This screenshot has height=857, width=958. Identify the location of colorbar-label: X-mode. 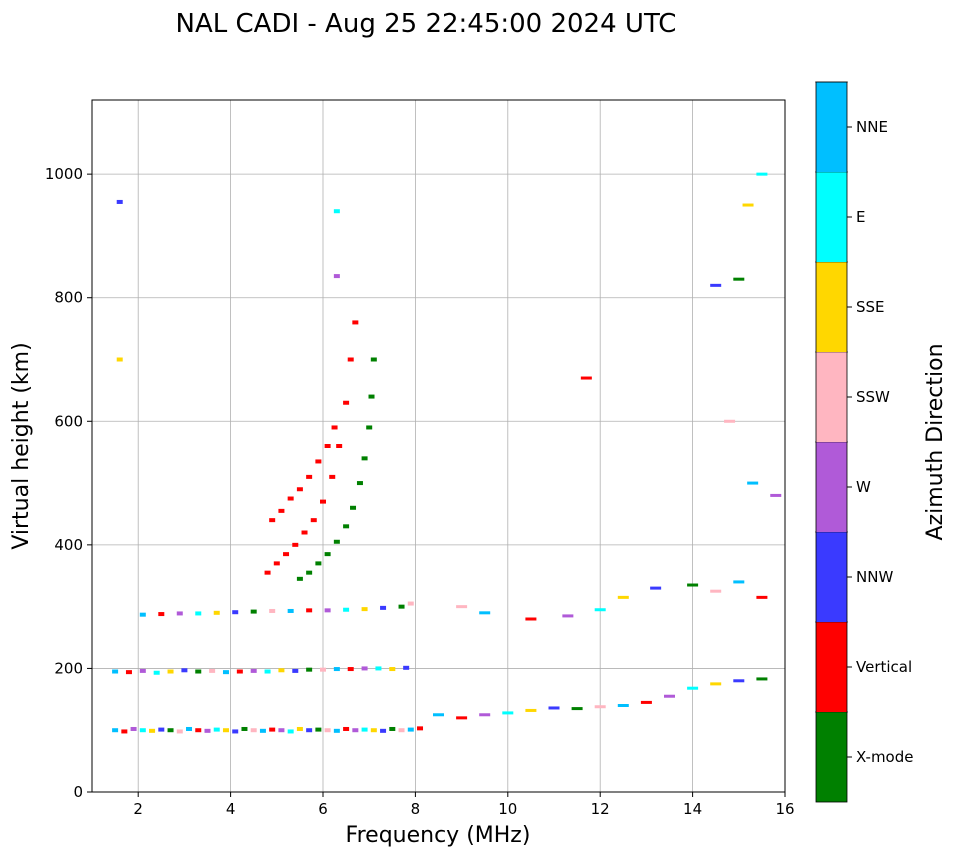
(884, 757).